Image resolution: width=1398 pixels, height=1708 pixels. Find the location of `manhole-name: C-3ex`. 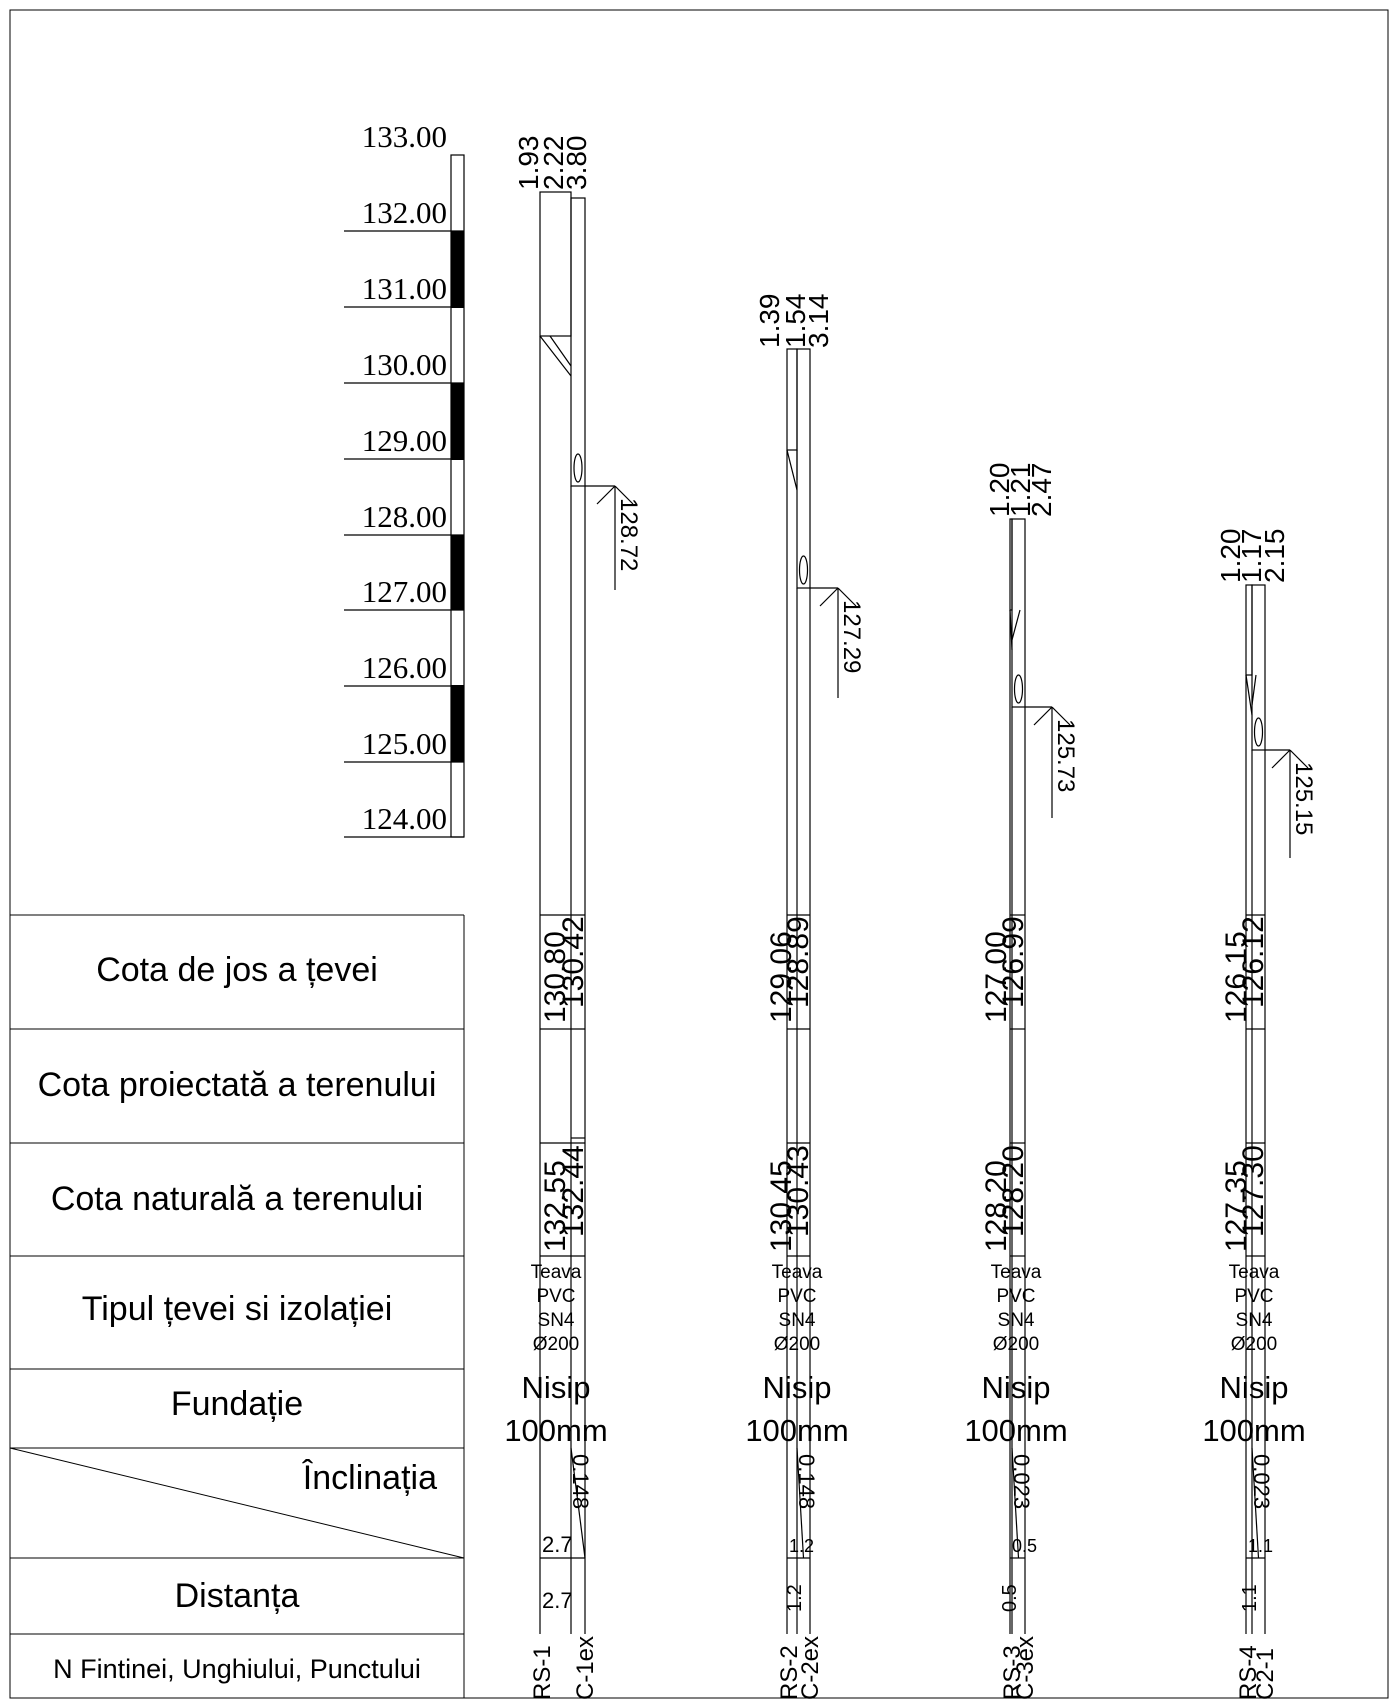

manhole-name: C-3ex is located at coordinates (1025, 1668).